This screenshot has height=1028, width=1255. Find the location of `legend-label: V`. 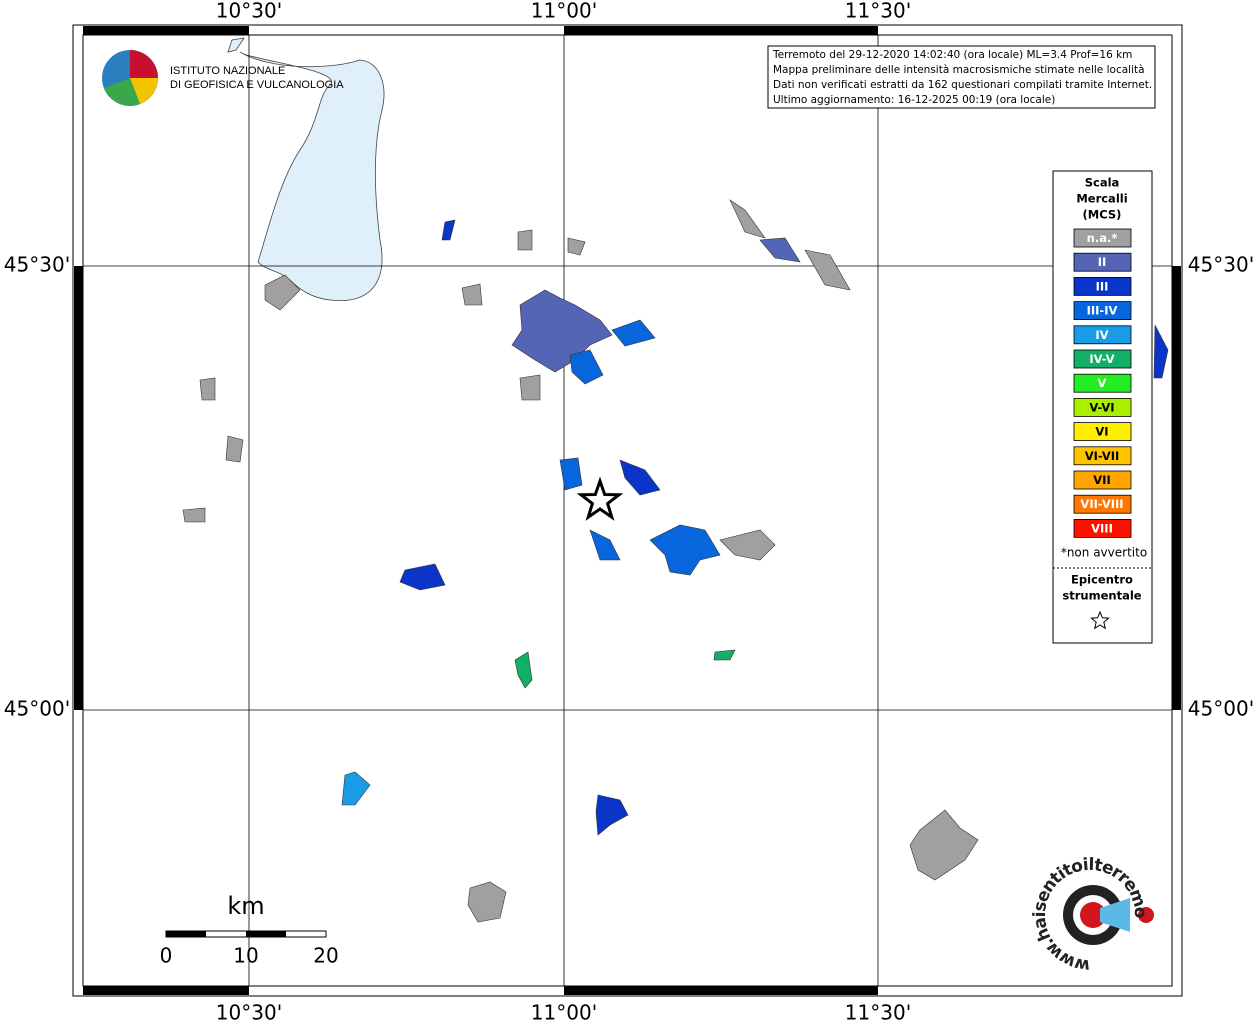

legend-label: V is located at coordinates (1102, 383).